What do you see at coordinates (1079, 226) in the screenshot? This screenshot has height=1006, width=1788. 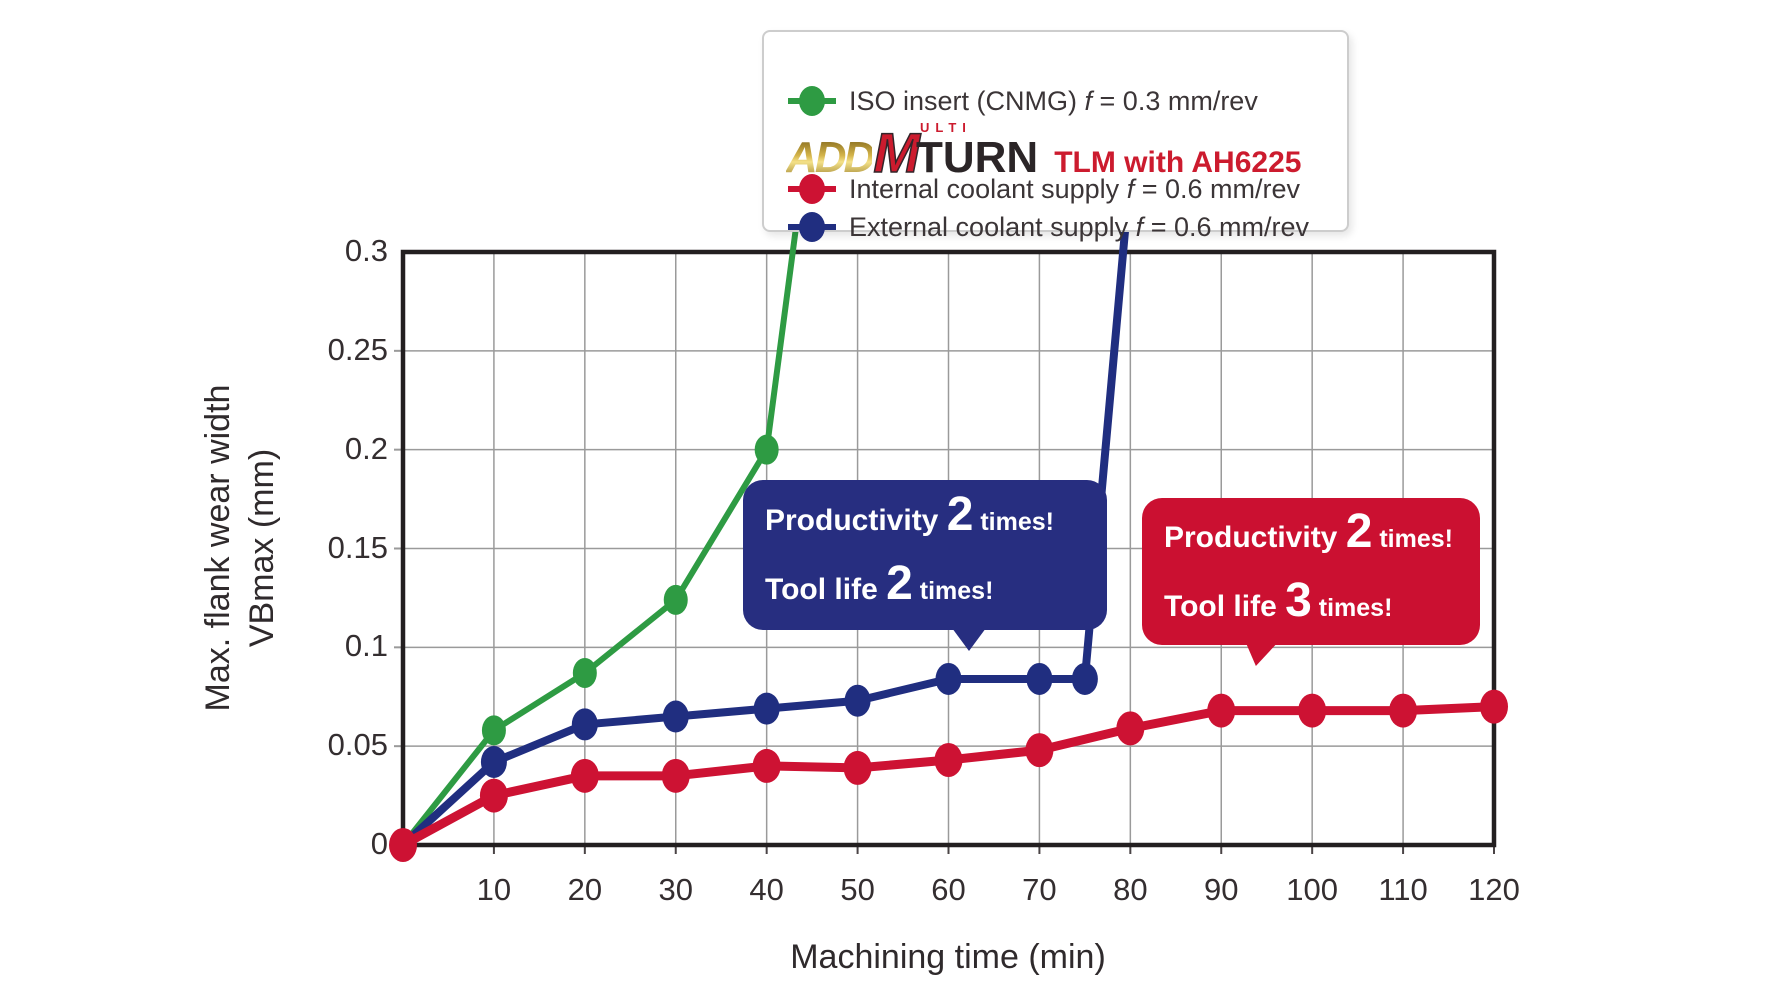 I see `legend-label: External coolant supply f = 0.6 mm/rev` at bounding box center [1079, 226].